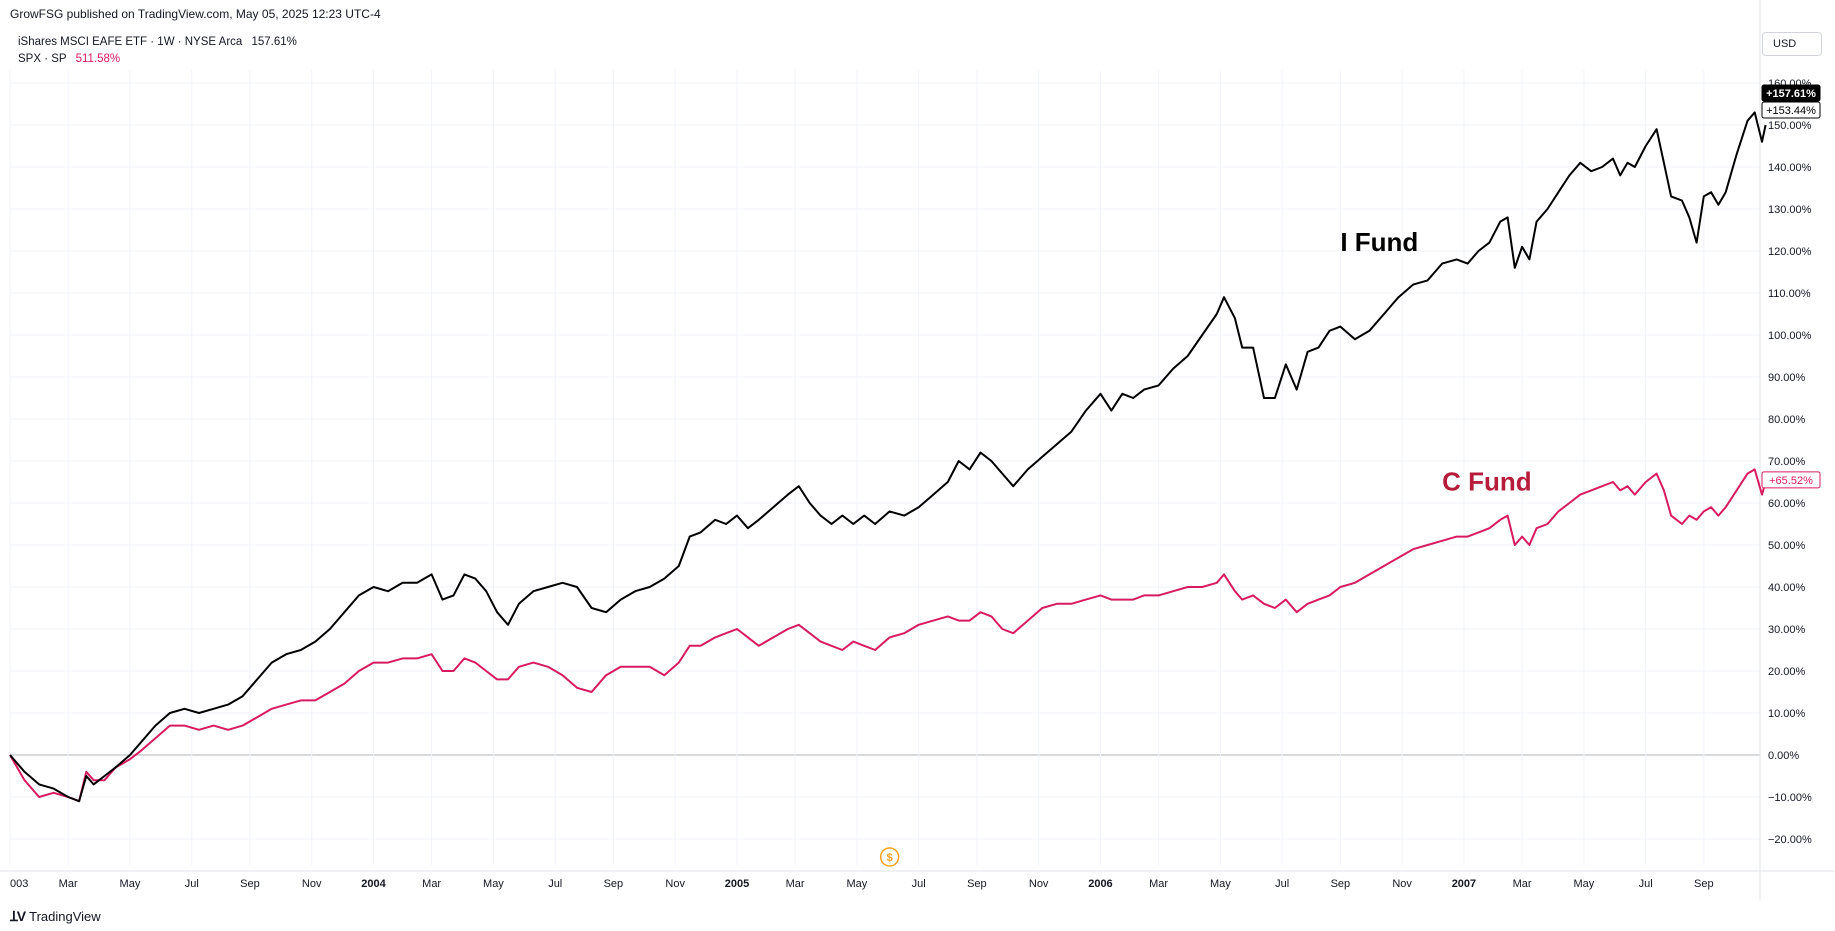  Describe the element at coordinates (157, 59) in the screenshot. I see `legend-series-2: SPX · SP 511.58%` at that location.